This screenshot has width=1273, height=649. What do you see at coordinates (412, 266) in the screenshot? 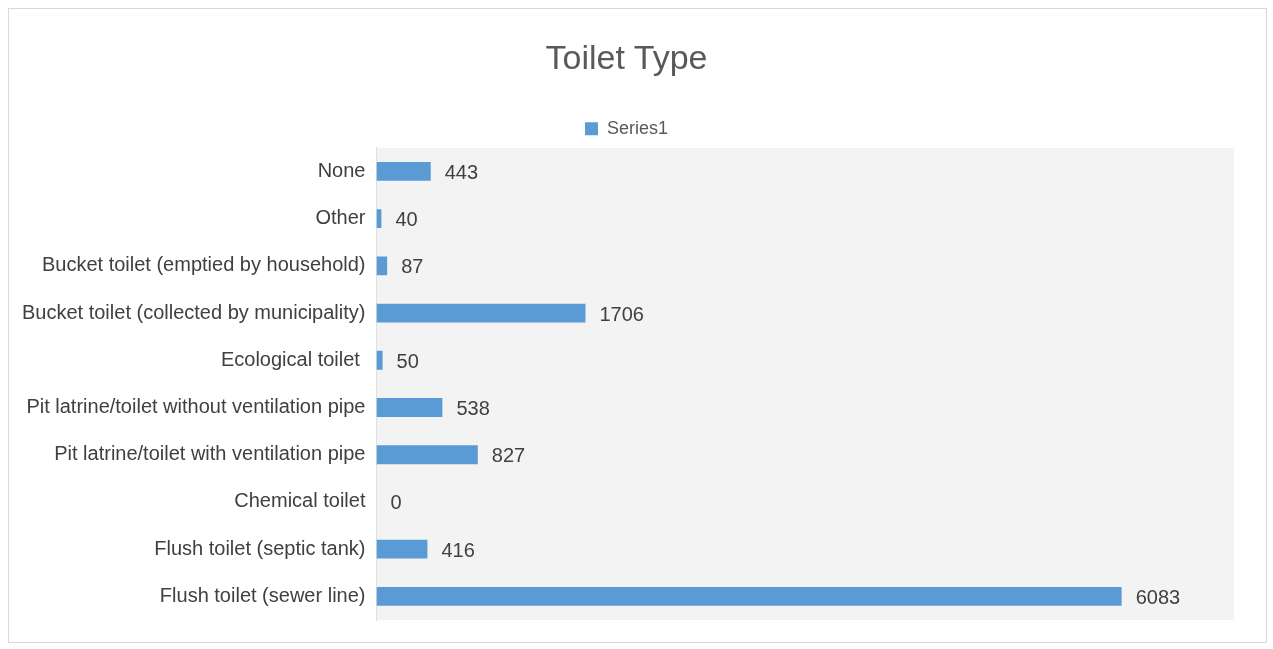
I see `data-label: 87` at bounding box center [412, 266].